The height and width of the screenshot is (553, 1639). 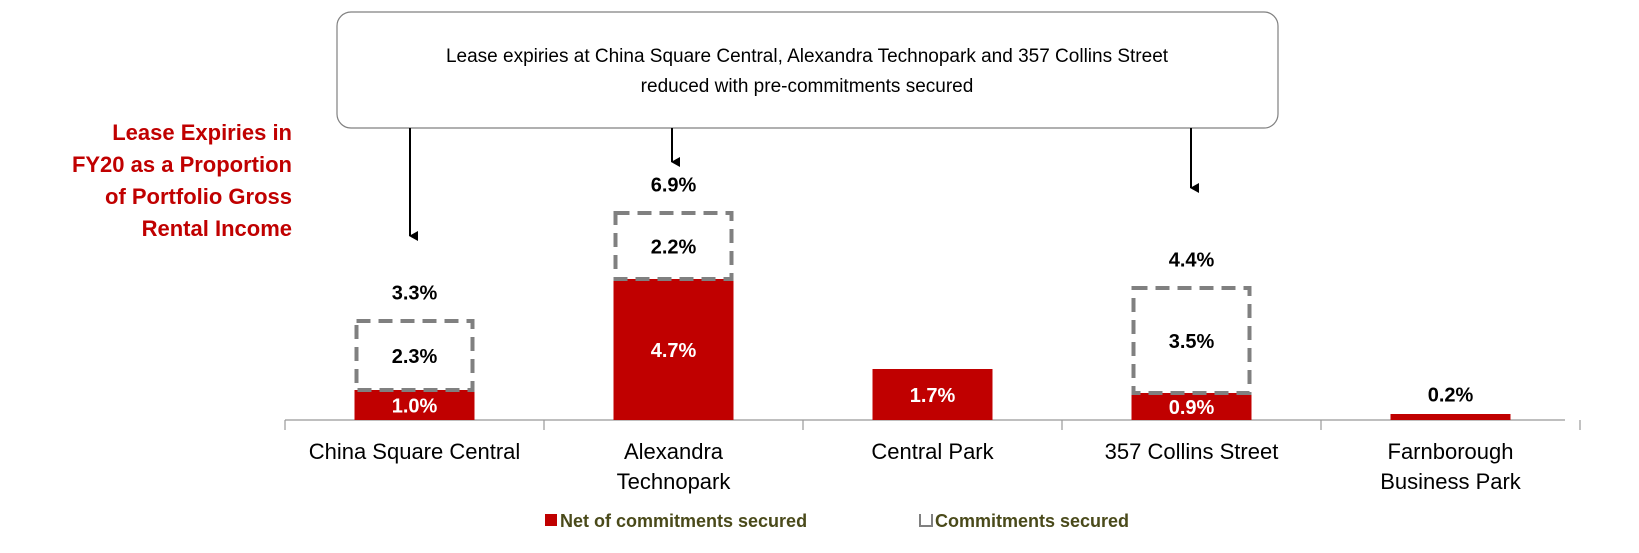 I want to click on x-tick-label: Central Park, so click(x=932, y=451).